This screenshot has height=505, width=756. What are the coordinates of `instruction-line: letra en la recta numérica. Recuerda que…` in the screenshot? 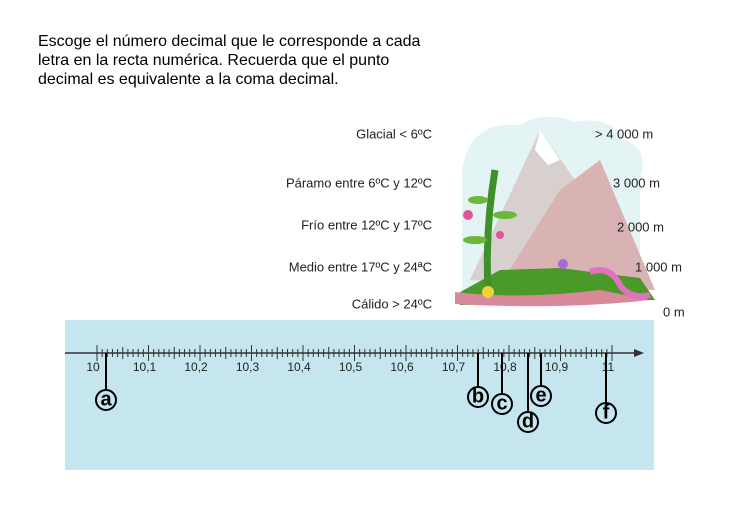 It's located at (213, 60).